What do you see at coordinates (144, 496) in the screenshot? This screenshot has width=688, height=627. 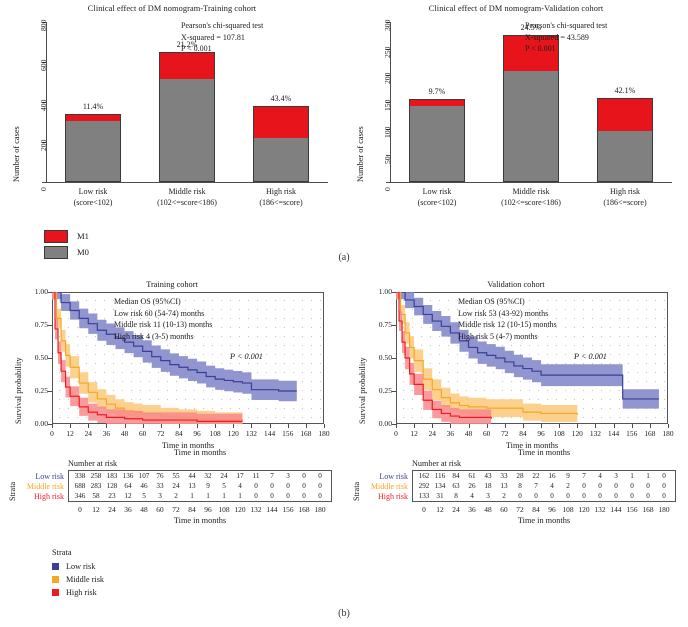 I see `risk-cell: 5` at bounding box center [144, 496].